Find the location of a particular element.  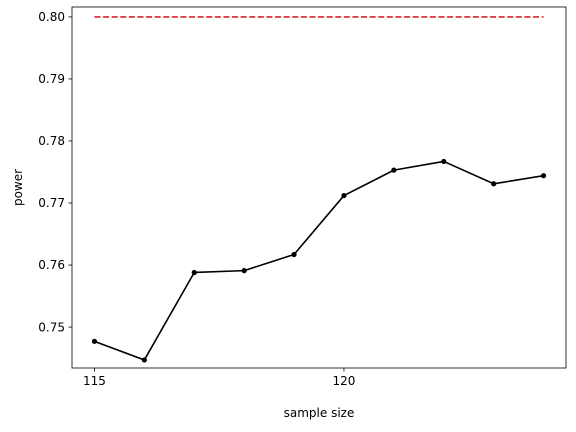

x-tick-label: 115 is located at coordinates (94, 381).